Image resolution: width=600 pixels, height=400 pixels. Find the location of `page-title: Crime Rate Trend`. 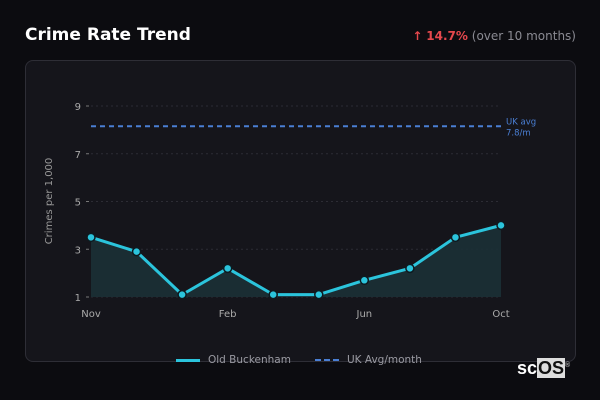

page-title: Crime Rate Trend is located at coordinates (108, 35).